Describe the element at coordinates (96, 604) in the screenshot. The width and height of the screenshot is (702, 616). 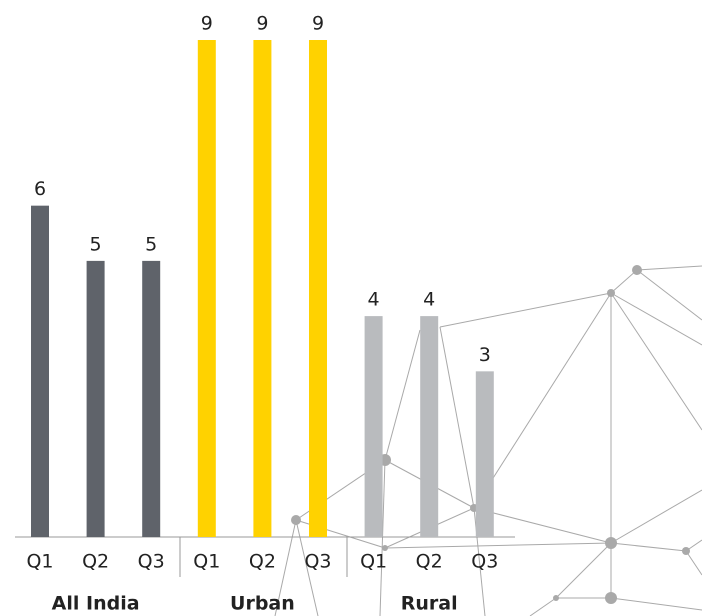
I see `group-label: All India` at that location.